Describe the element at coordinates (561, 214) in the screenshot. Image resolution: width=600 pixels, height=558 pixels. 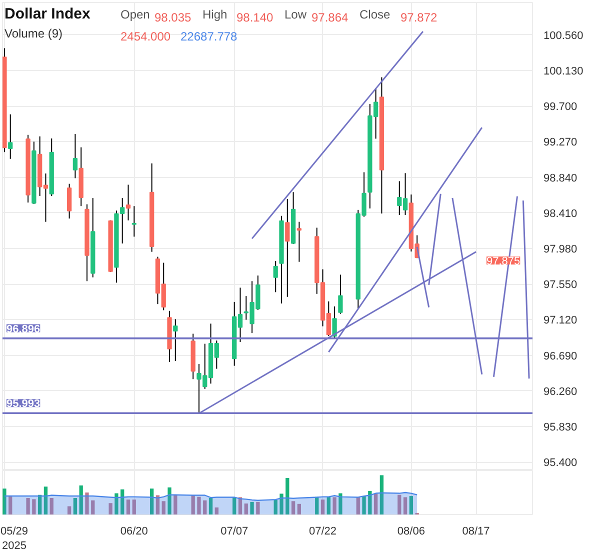
I see `y-tick-label: 98.410` at that location.